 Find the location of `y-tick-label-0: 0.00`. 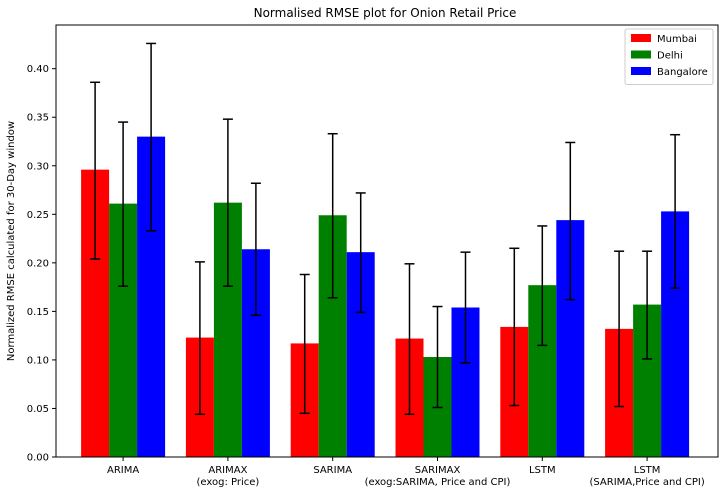

y-tick-label-0: 0.00 is located at coordinates (38, 458).